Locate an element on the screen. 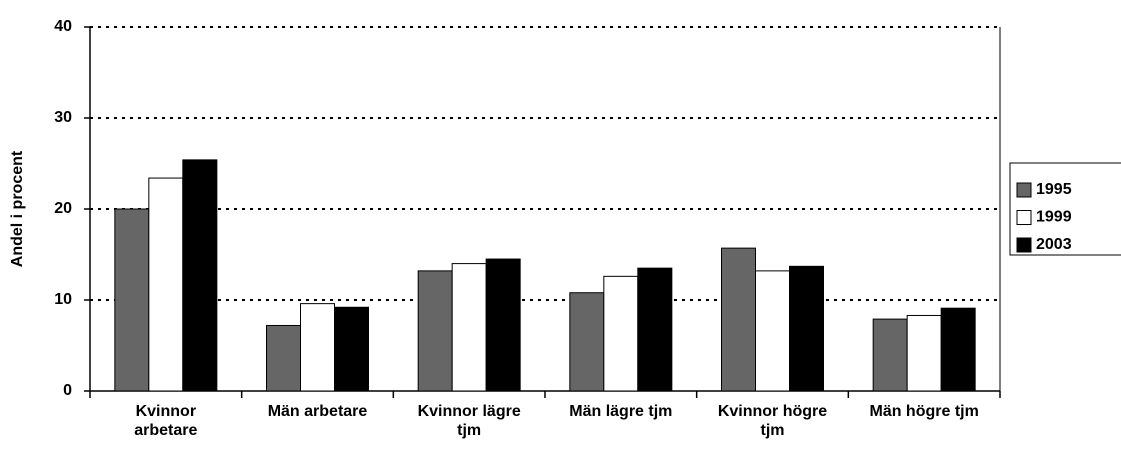 The image size is (1121, 460). x-tick-label: Kvinnor lägre tjm is located at coordinates (469, 421).